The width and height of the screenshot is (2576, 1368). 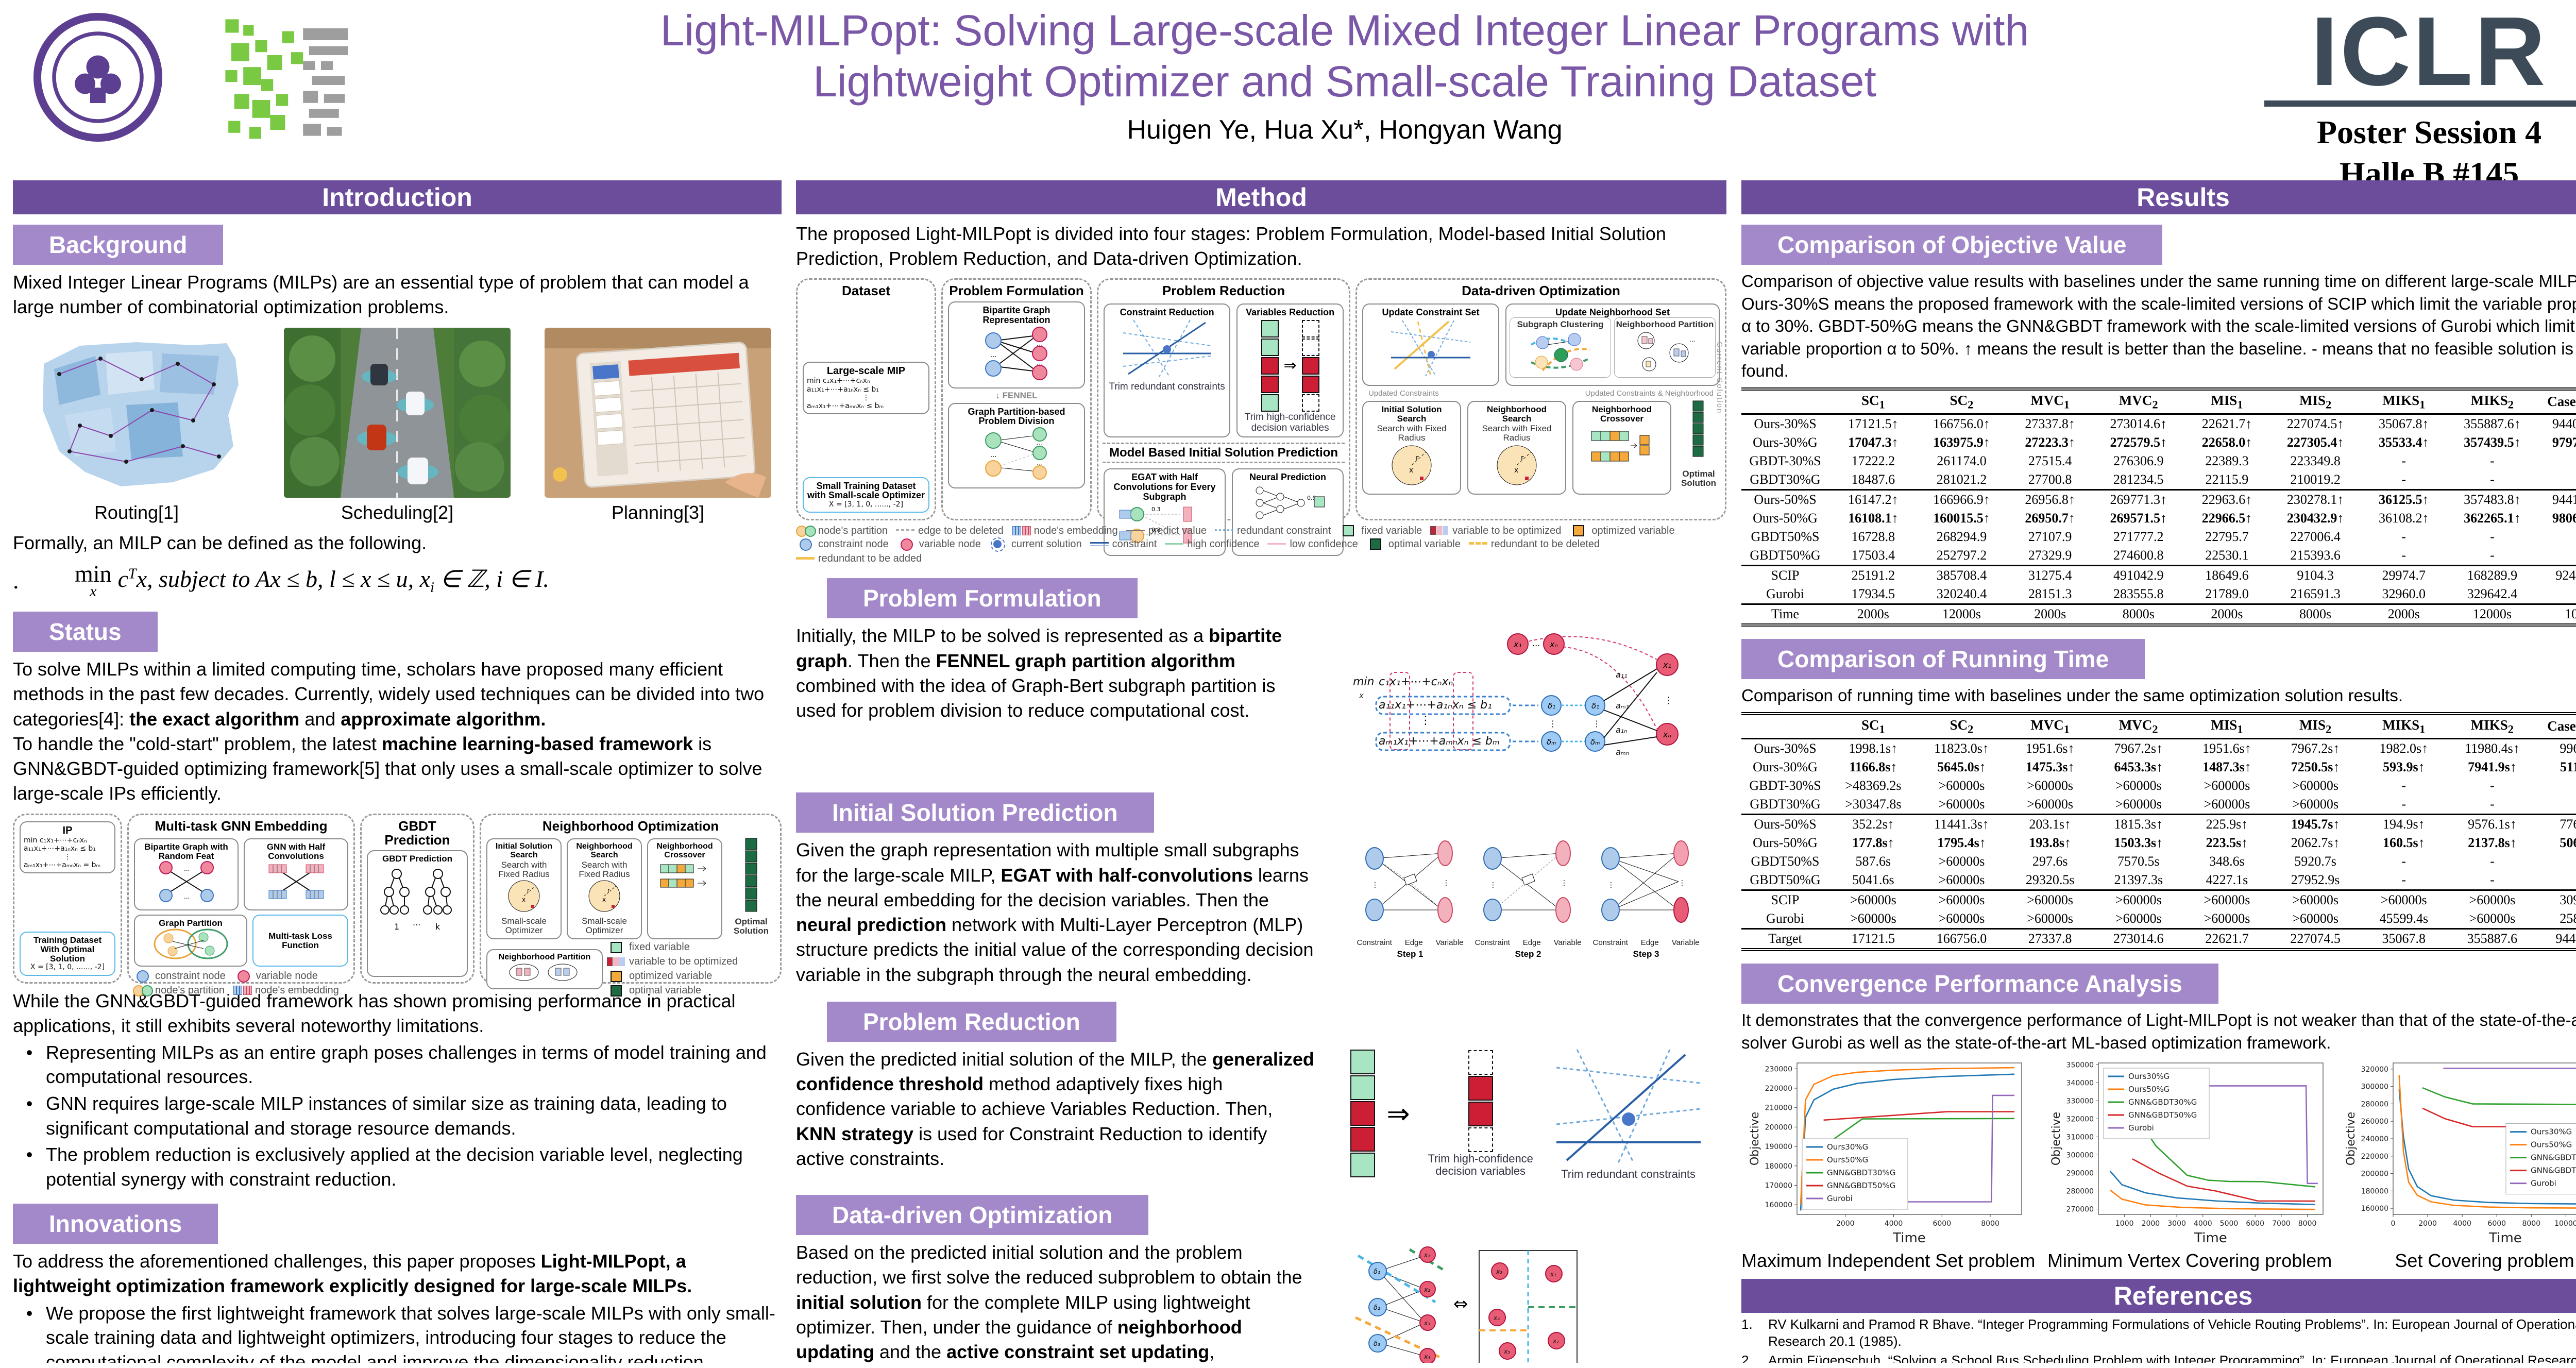 I want to click on svg-text: 230000, so click(x=1778, y=1069).